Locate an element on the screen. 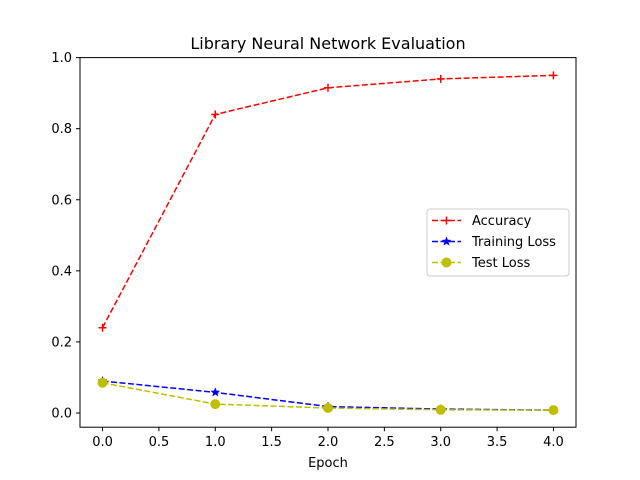  legend-entry: Test Loss is located at coordinates (481, 263).